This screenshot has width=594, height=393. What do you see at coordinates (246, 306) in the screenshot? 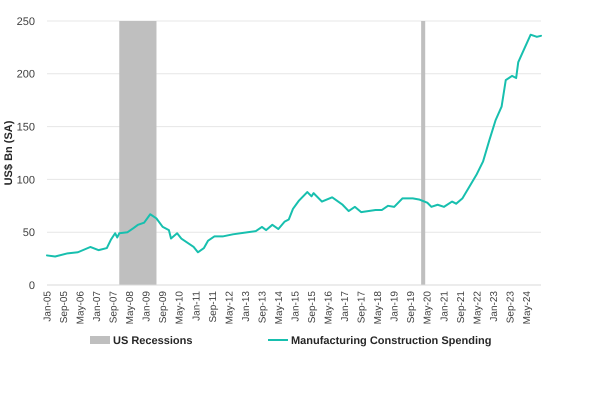
I see `x-tick-label: Jan-13` at bounding box center [246, 306].